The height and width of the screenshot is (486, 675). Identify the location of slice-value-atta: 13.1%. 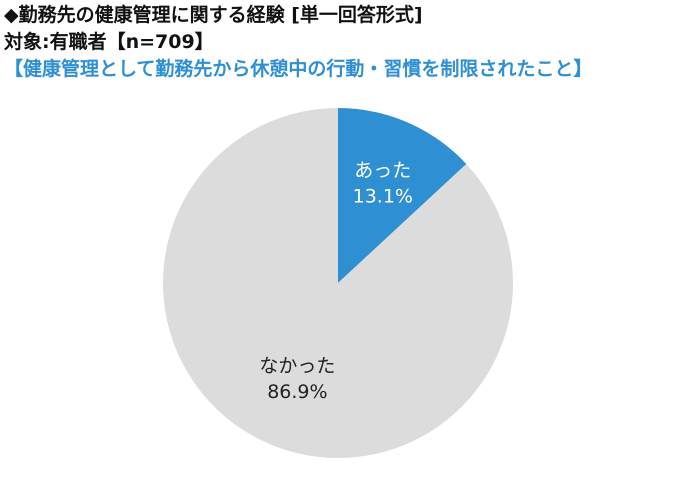
(383, 196).